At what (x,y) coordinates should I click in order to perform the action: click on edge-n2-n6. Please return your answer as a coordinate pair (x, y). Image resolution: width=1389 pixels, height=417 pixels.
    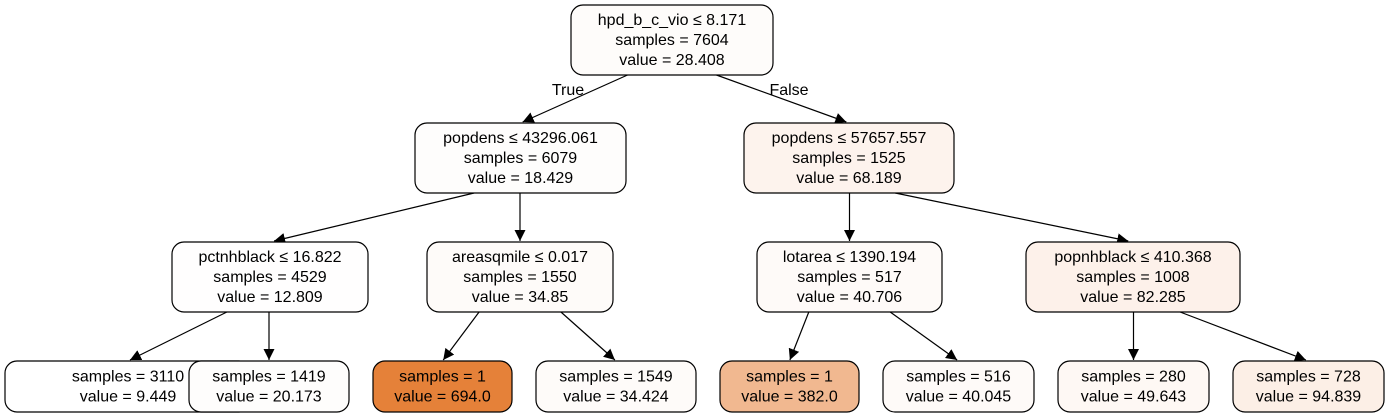
    Looking at the image, I should click on (1012, 218).